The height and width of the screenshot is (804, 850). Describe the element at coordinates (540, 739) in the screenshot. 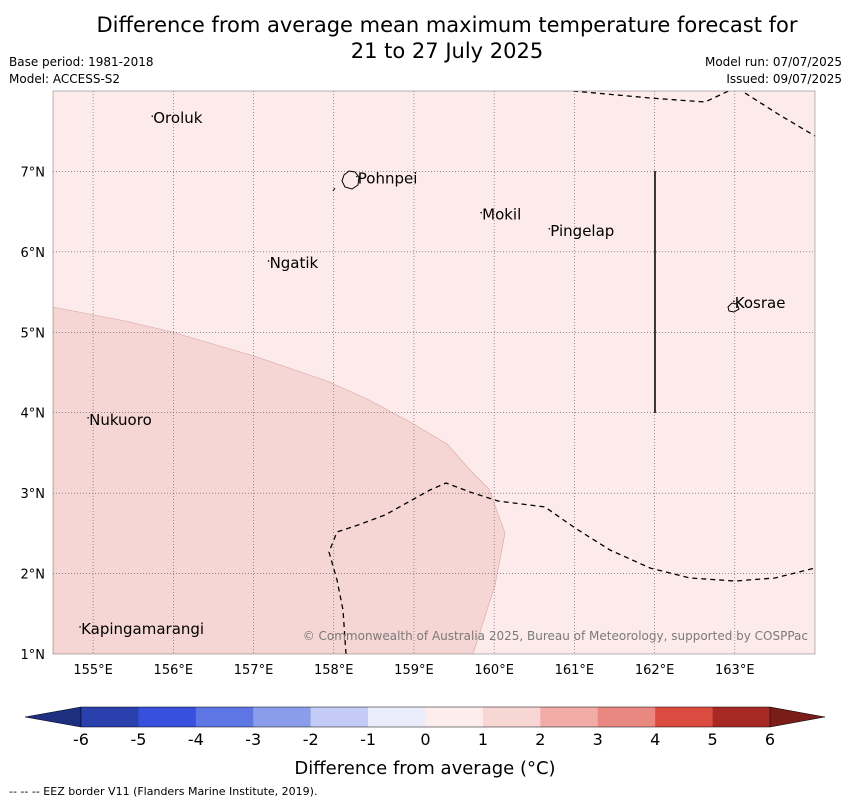

I see `colorbar-tick-label: 2` at that location.